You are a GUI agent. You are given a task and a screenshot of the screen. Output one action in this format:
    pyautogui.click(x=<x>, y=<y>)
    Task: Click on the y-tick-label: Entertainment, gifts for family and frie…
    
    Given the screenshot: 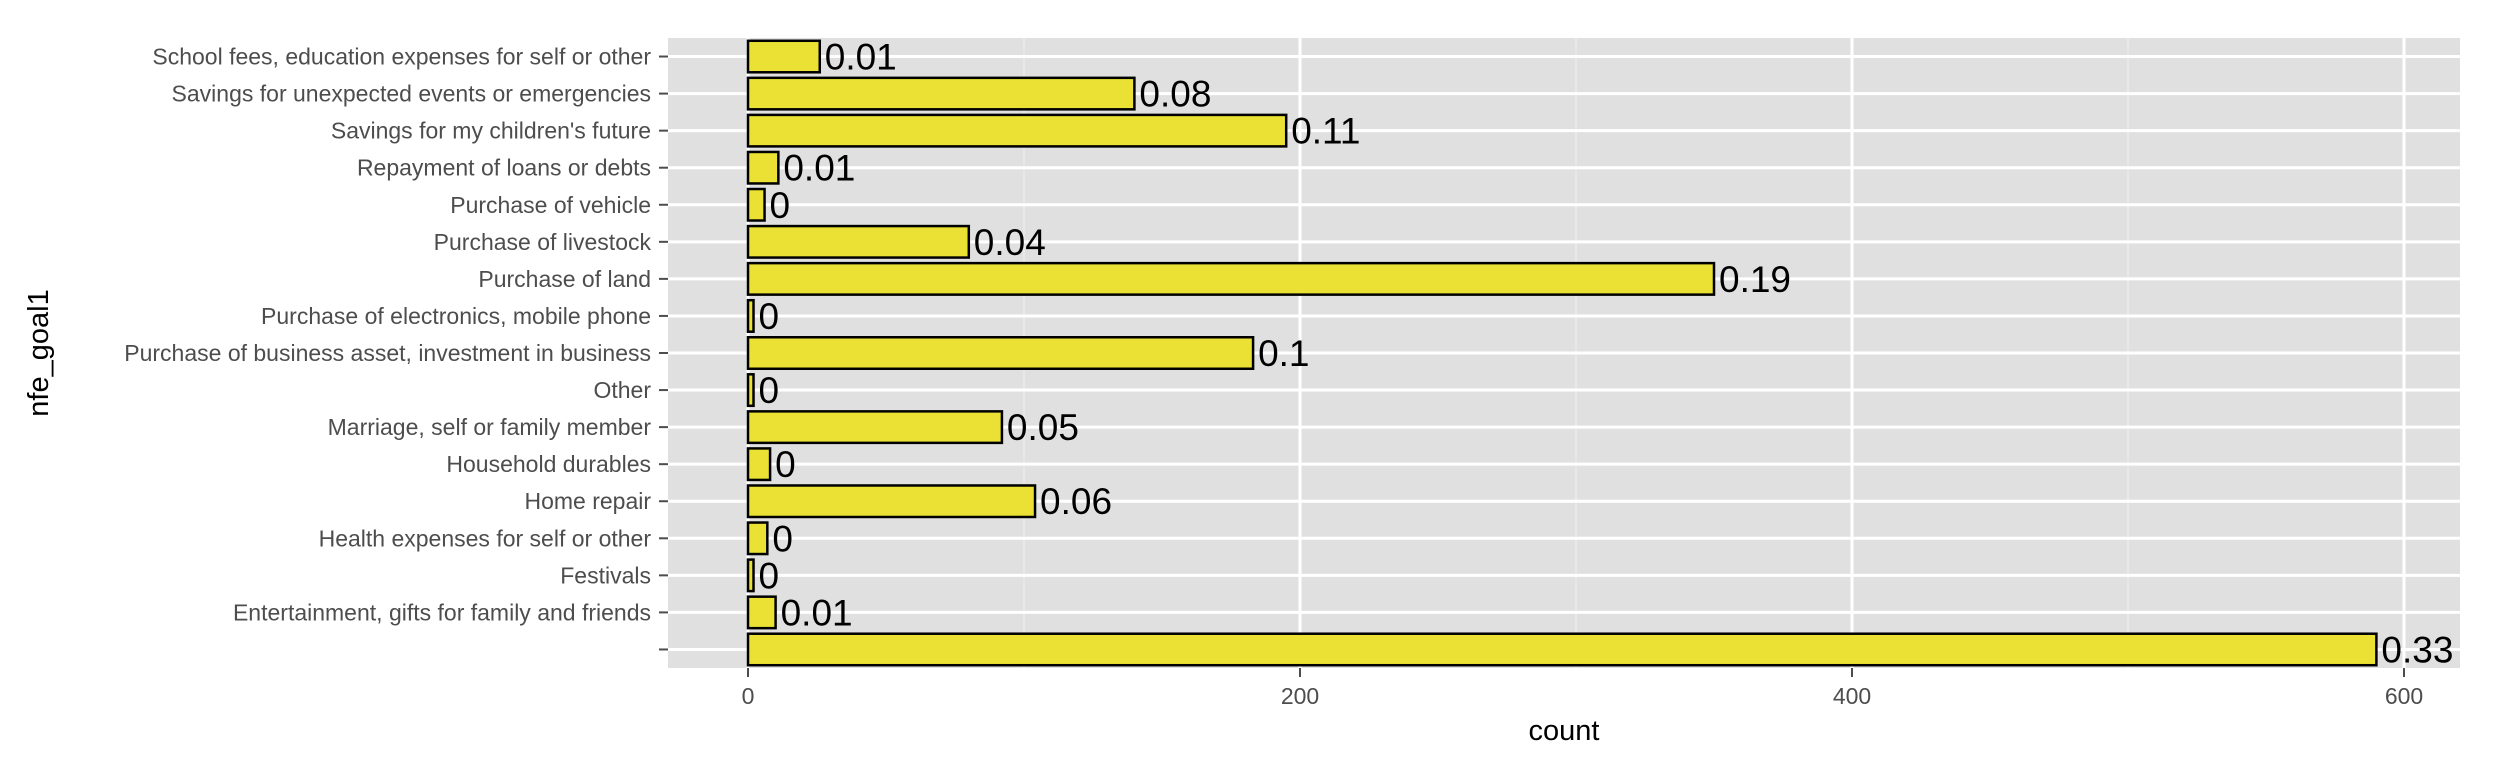 What is the action you would take?
    pyautogui.click(x=442, y=612)
    